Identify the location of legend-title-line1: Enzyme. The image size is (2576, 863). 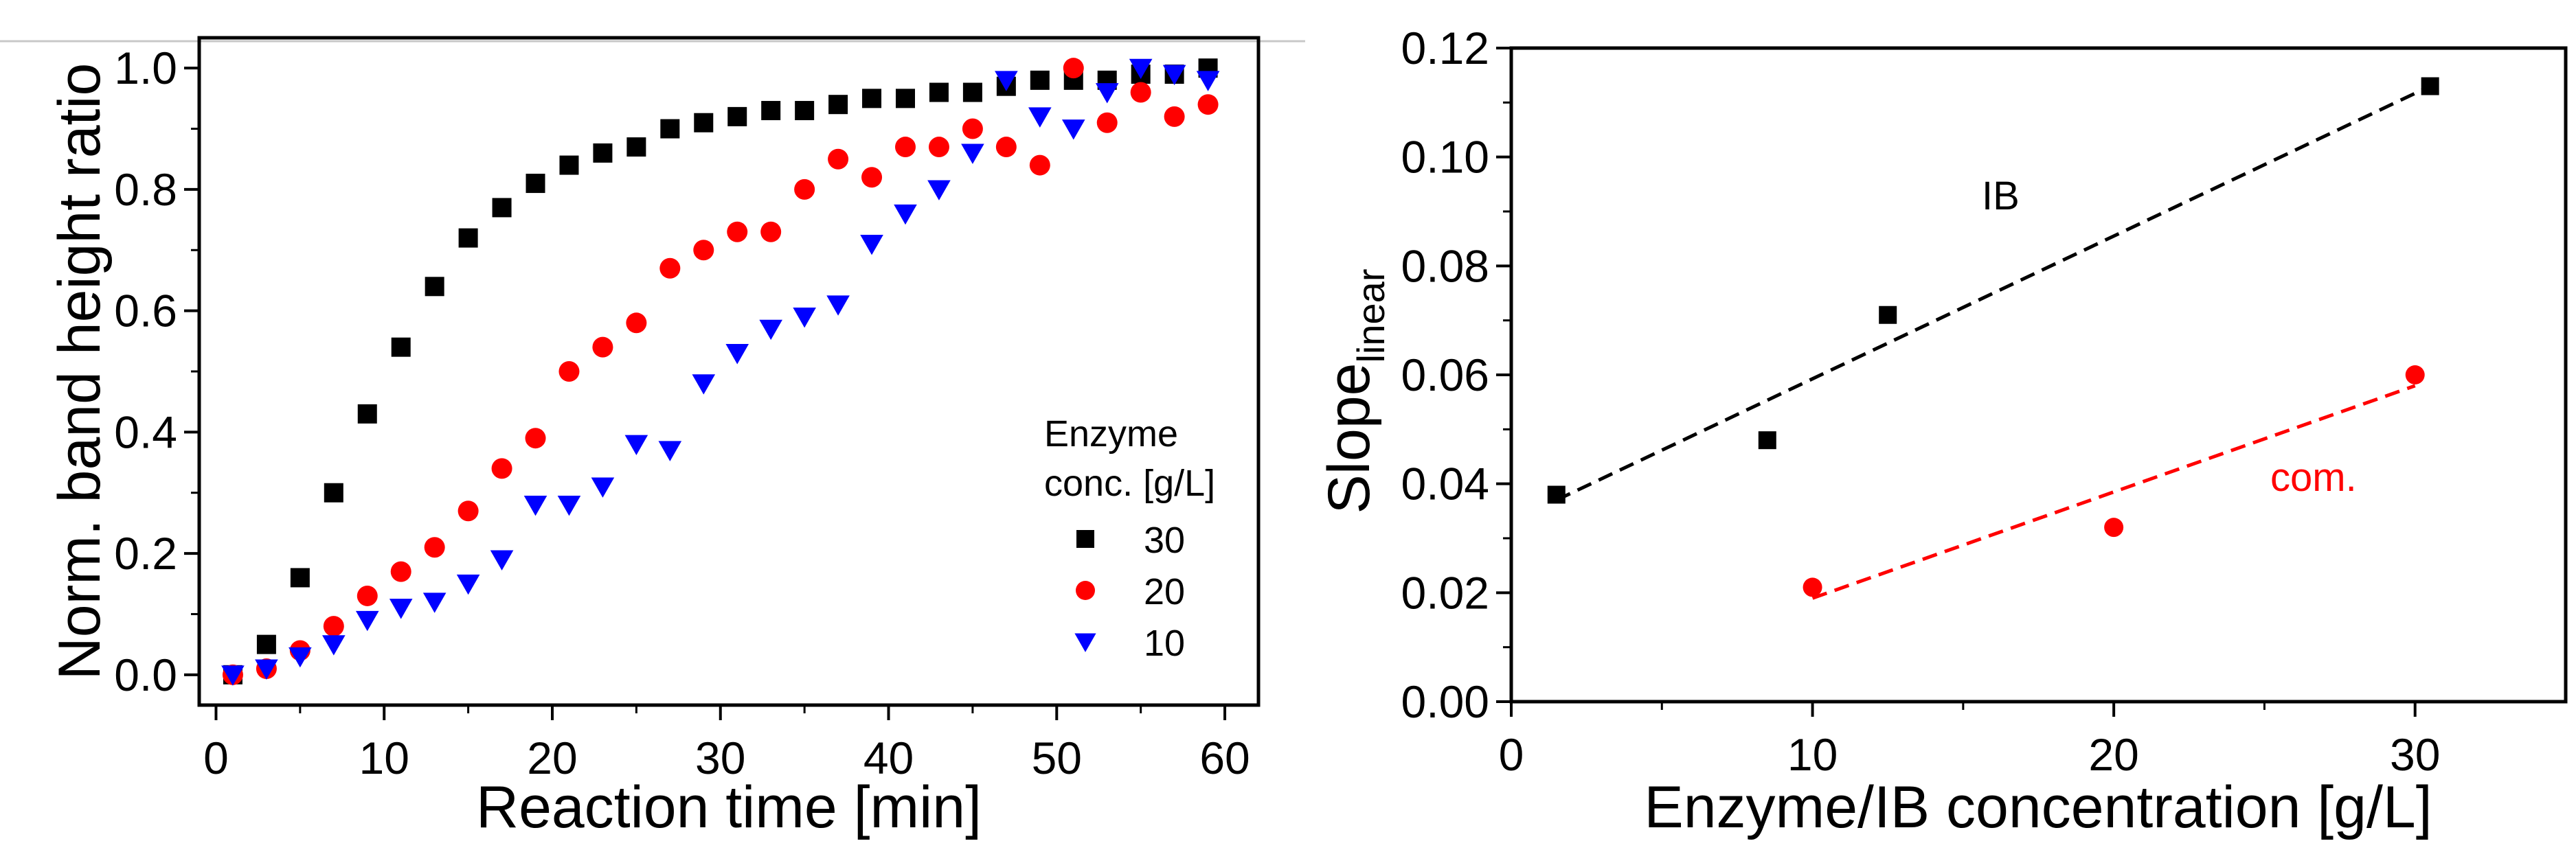
(1111, 434).